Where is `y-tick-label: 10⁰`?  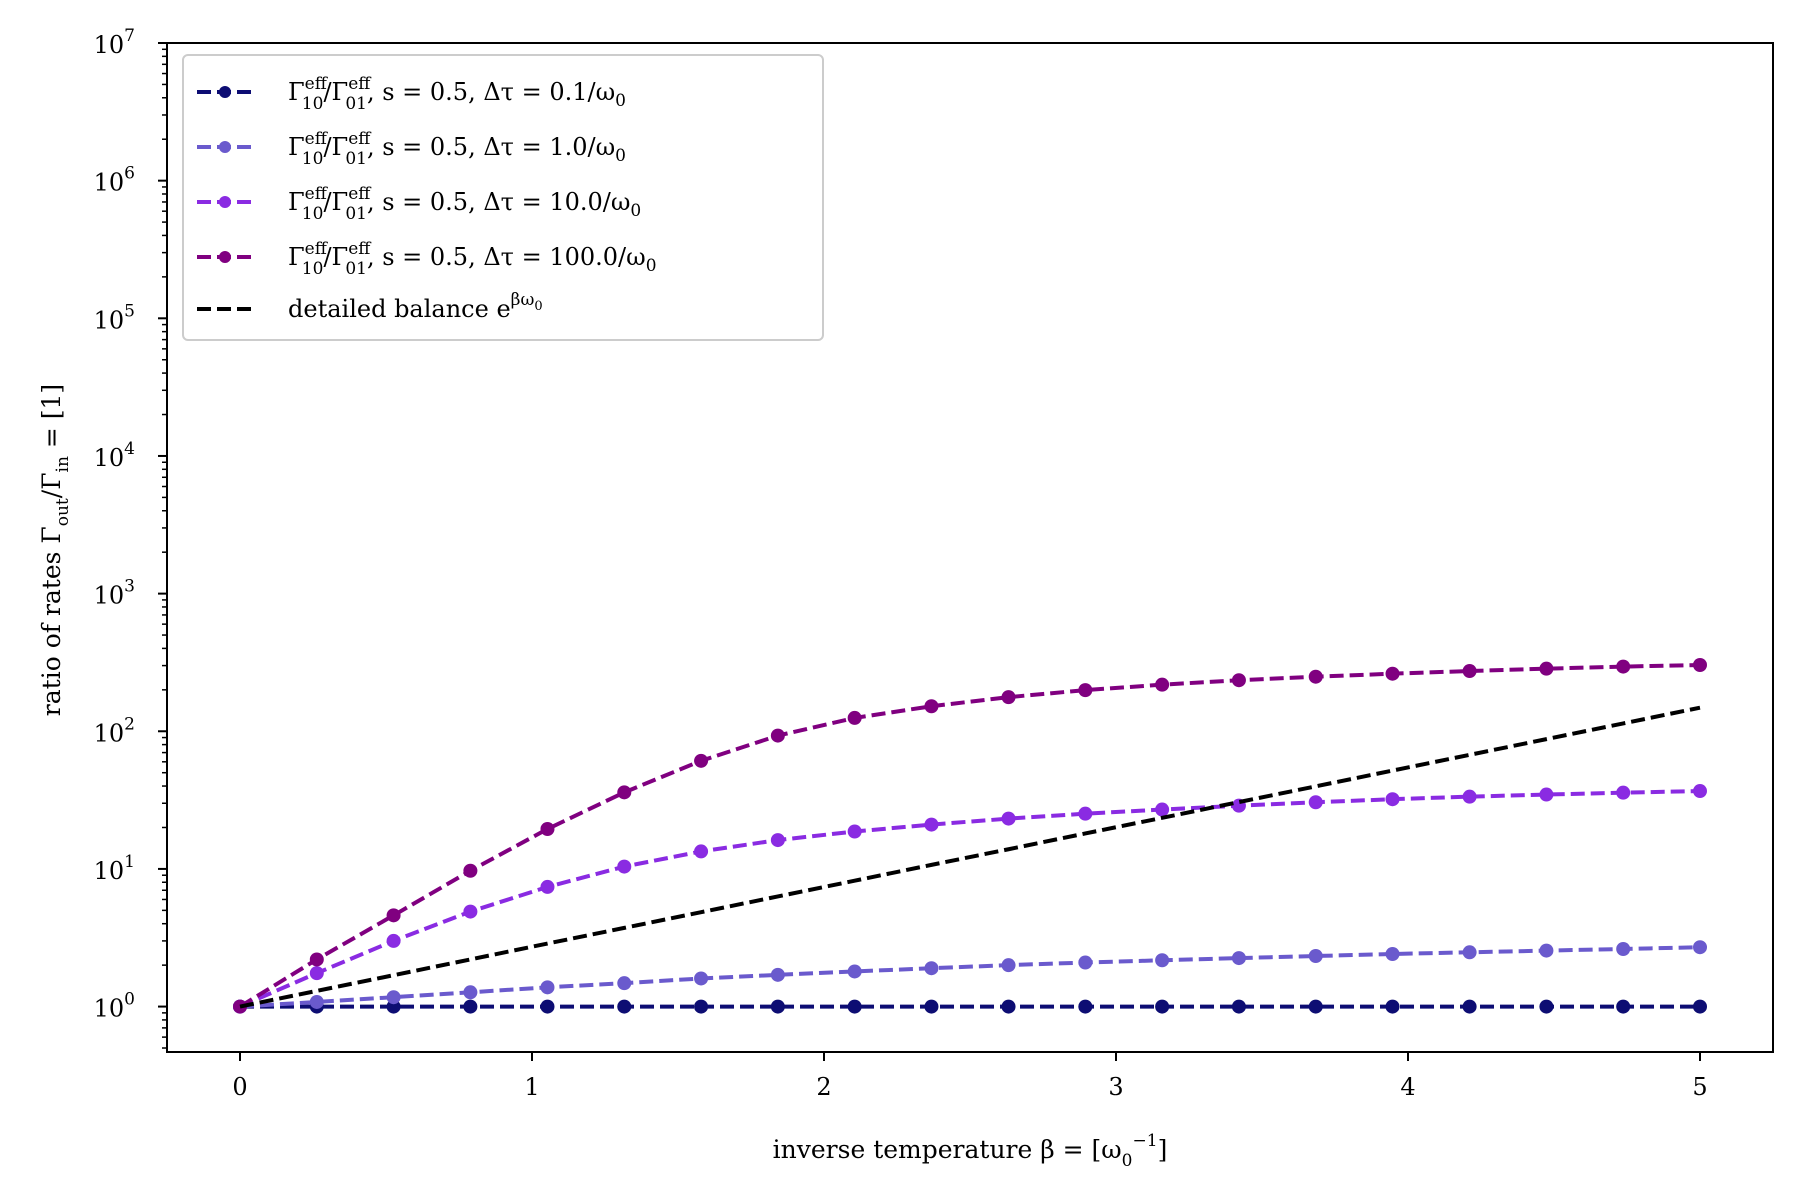
y-tick-label: 10⁰ is located at coordinates (114, 1006).